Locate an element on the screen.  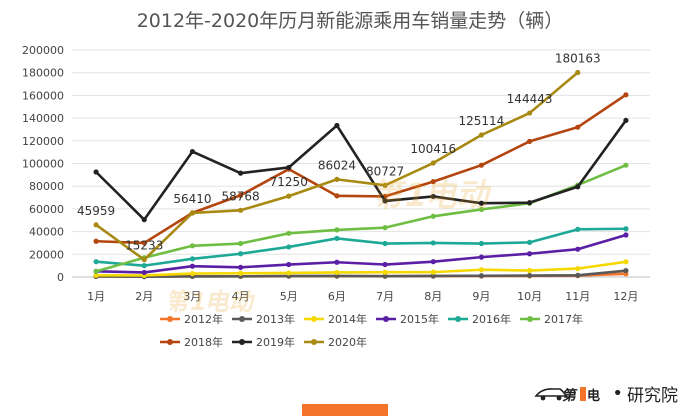
y-tick-label: 60000 is located at coordinates (46, 209).